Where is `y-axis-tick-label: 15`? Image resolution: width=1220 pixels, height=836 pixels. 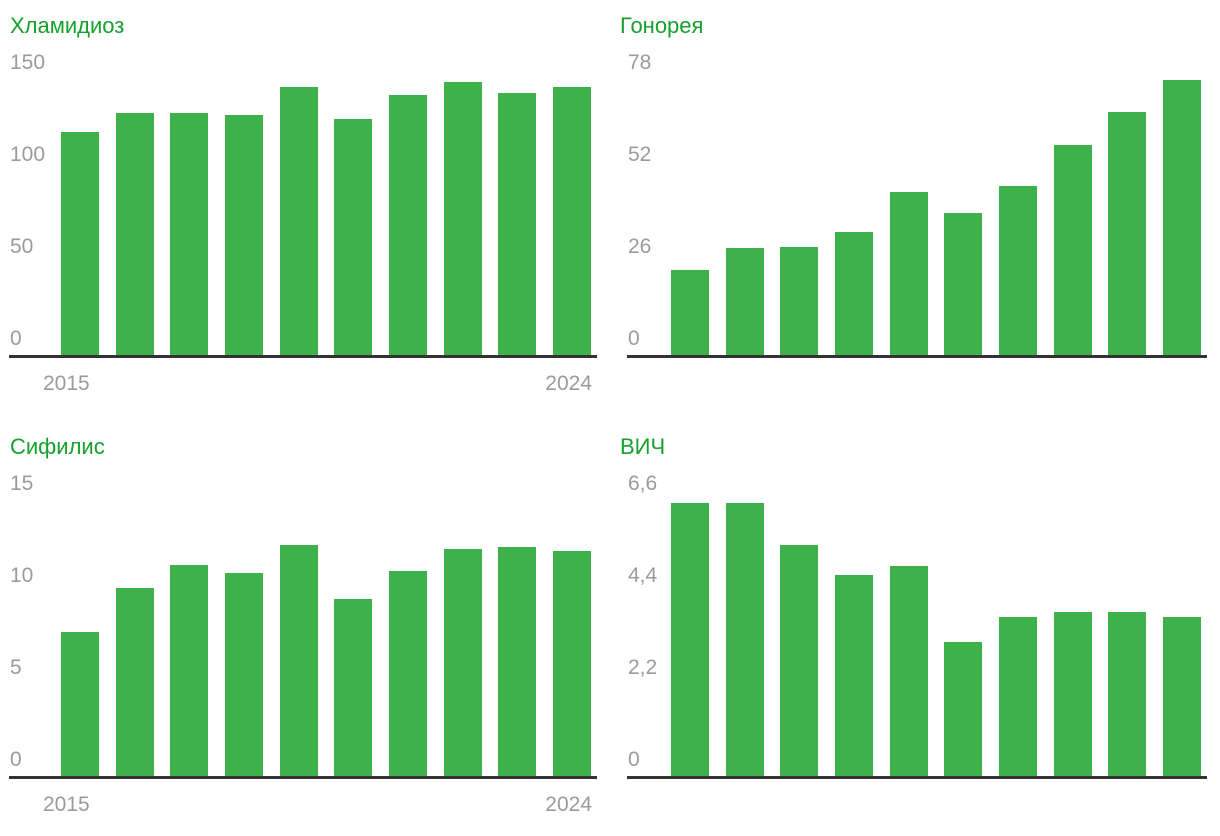
y-axis-tick-label: 15 is located at coordinates (22, 483).